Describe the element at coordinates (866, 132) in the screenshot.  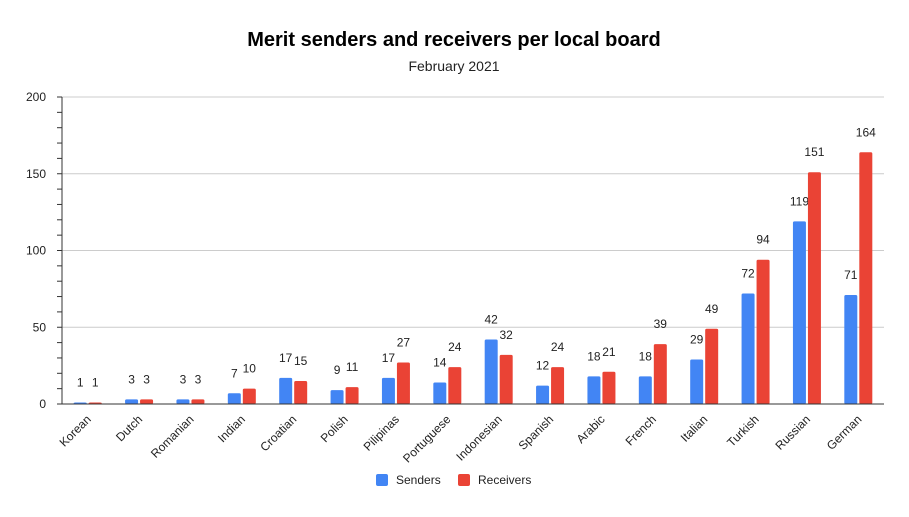
I see `data-label: 164` at that location.